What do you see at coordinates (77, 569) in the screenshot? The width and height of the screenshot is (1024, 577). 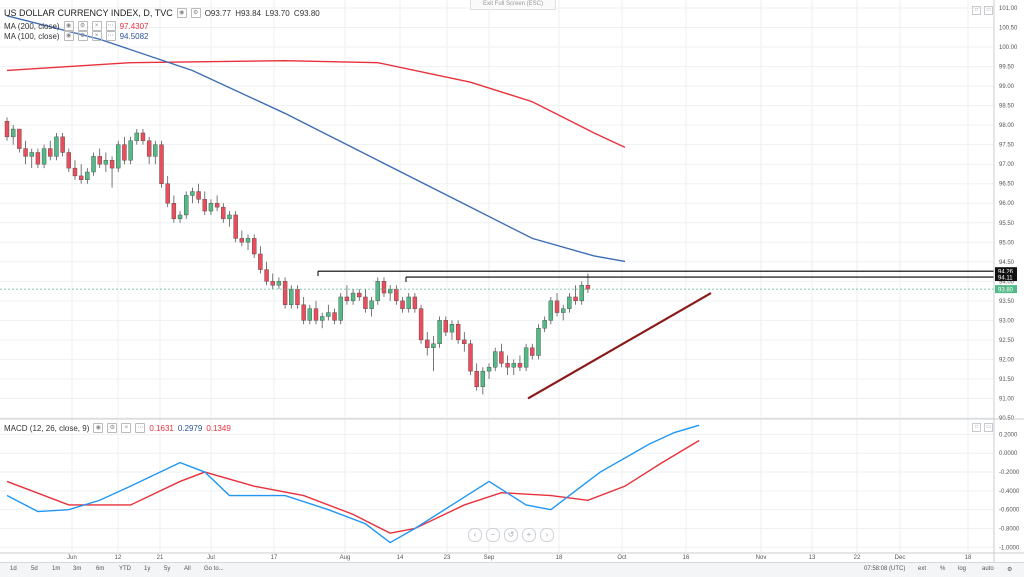 I see `range-3m-button: 3m` at bounding box center [77, 569].